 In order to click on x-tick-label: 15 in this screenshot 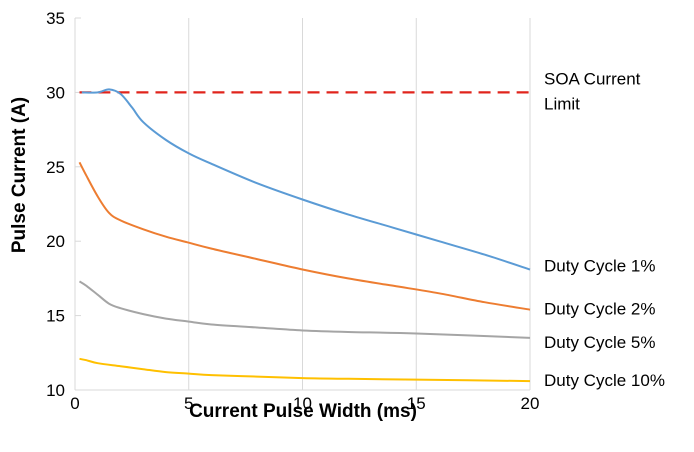, I will do `click(416, 403)`.